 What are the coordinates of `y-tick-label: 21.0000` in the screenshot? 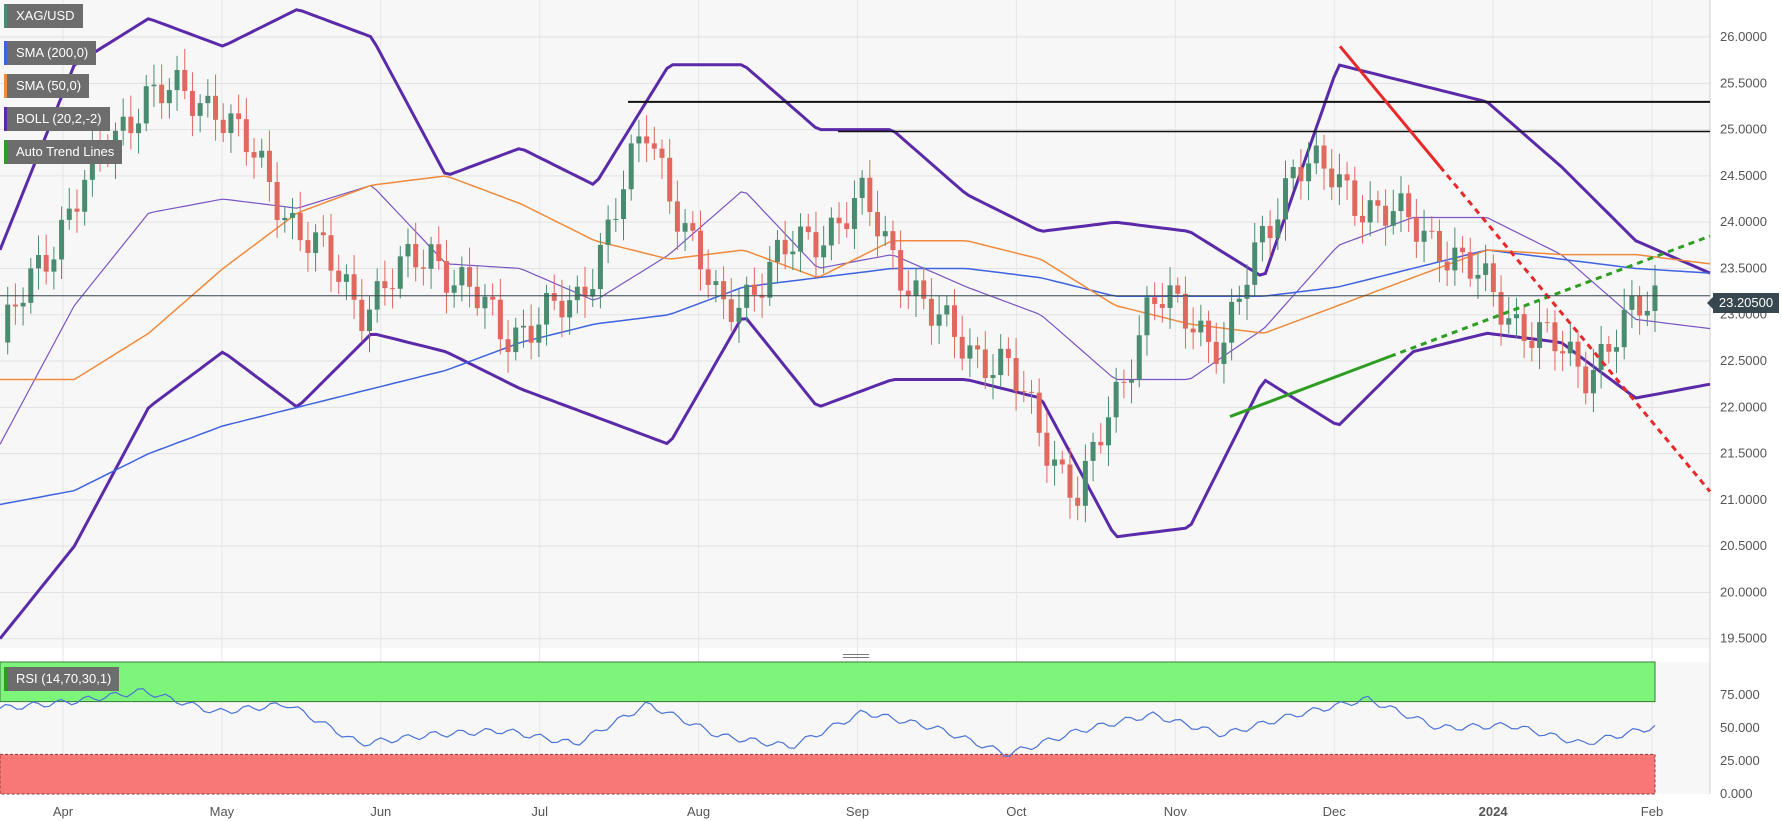 It's located at (1743, 499).